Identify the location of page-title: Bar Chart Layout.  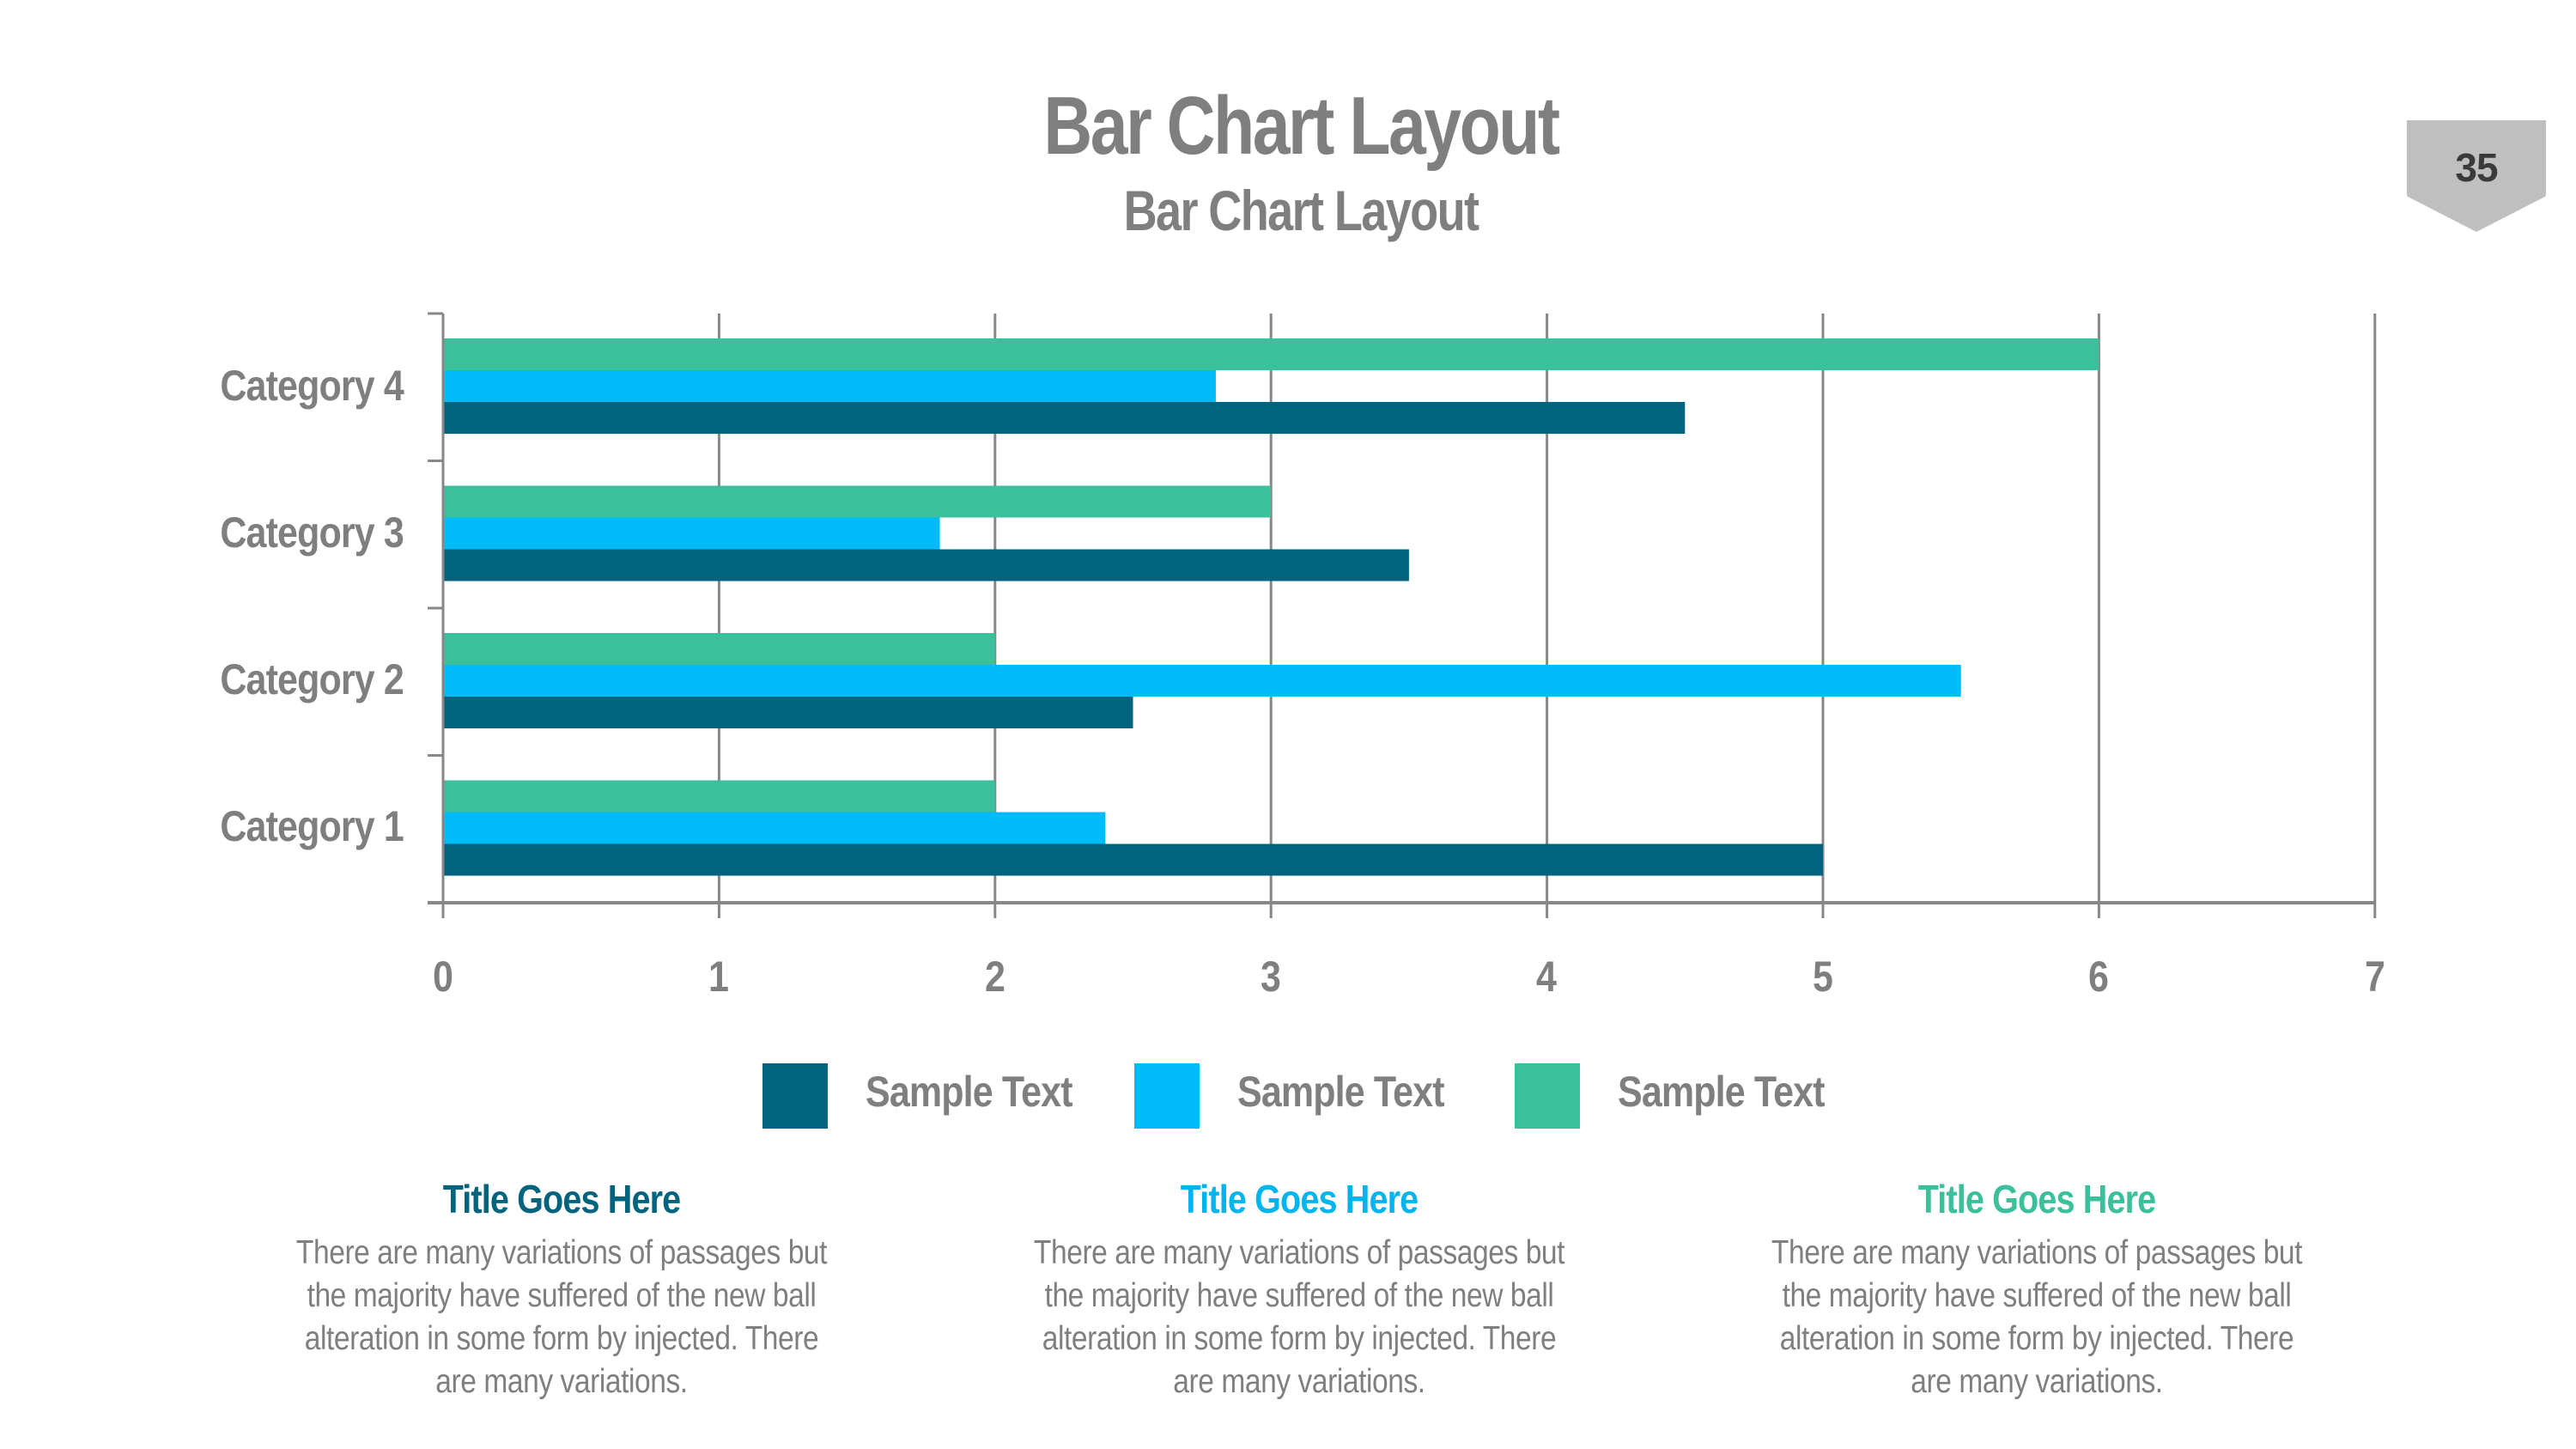
(1301, 126).